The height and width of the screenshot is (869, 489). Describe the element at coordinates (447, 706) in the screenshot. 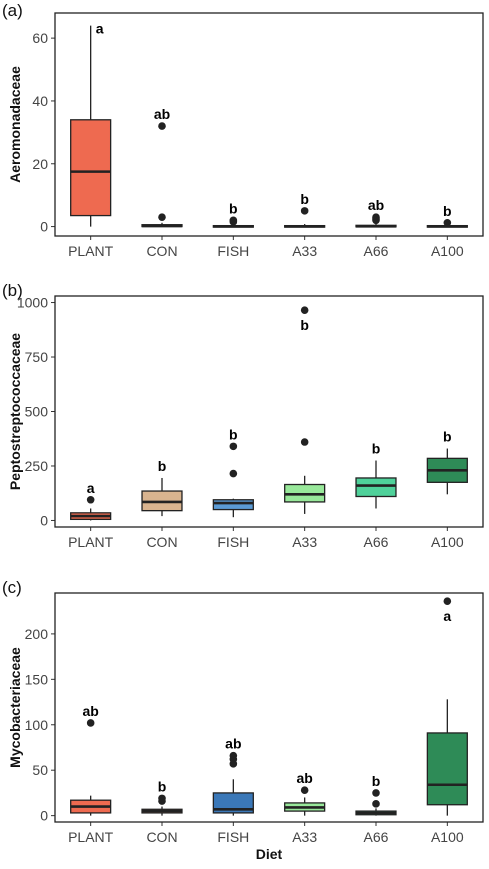

I see `box-a100: a` at that location.